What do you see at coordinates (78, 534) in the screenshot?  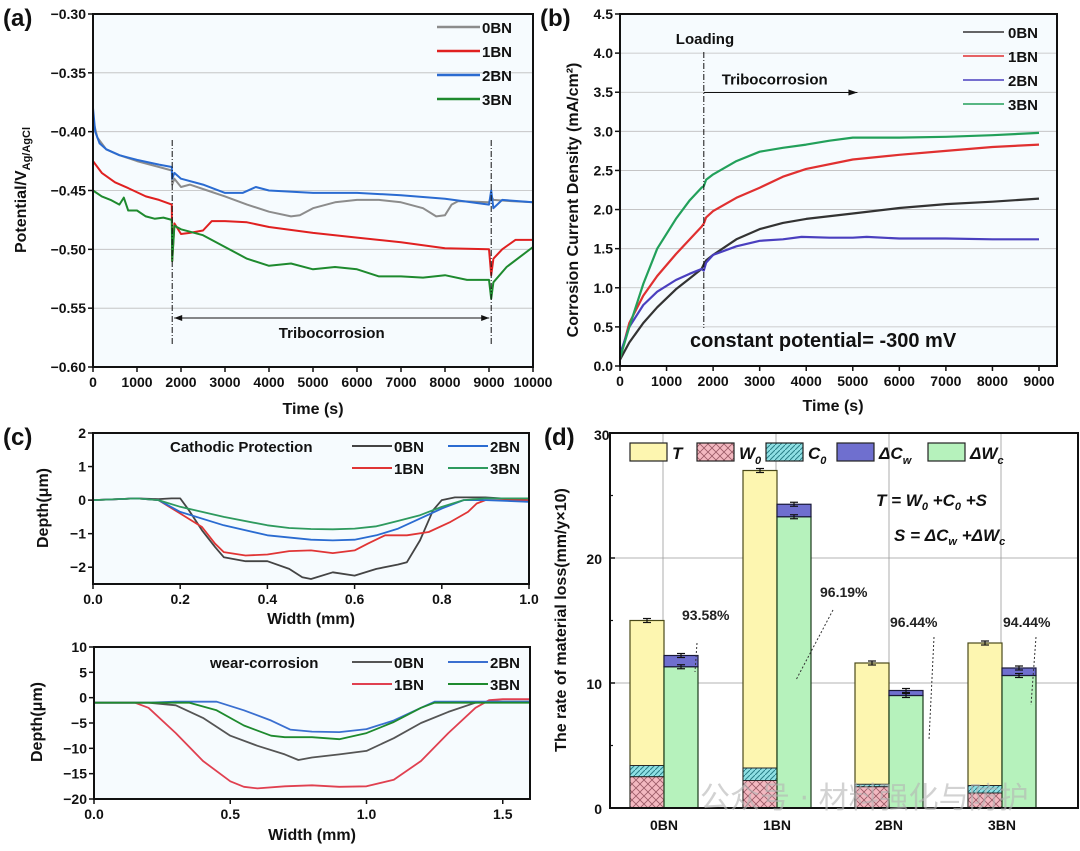 I see `y-tick-label: −1` at bounding box center [78, 534].